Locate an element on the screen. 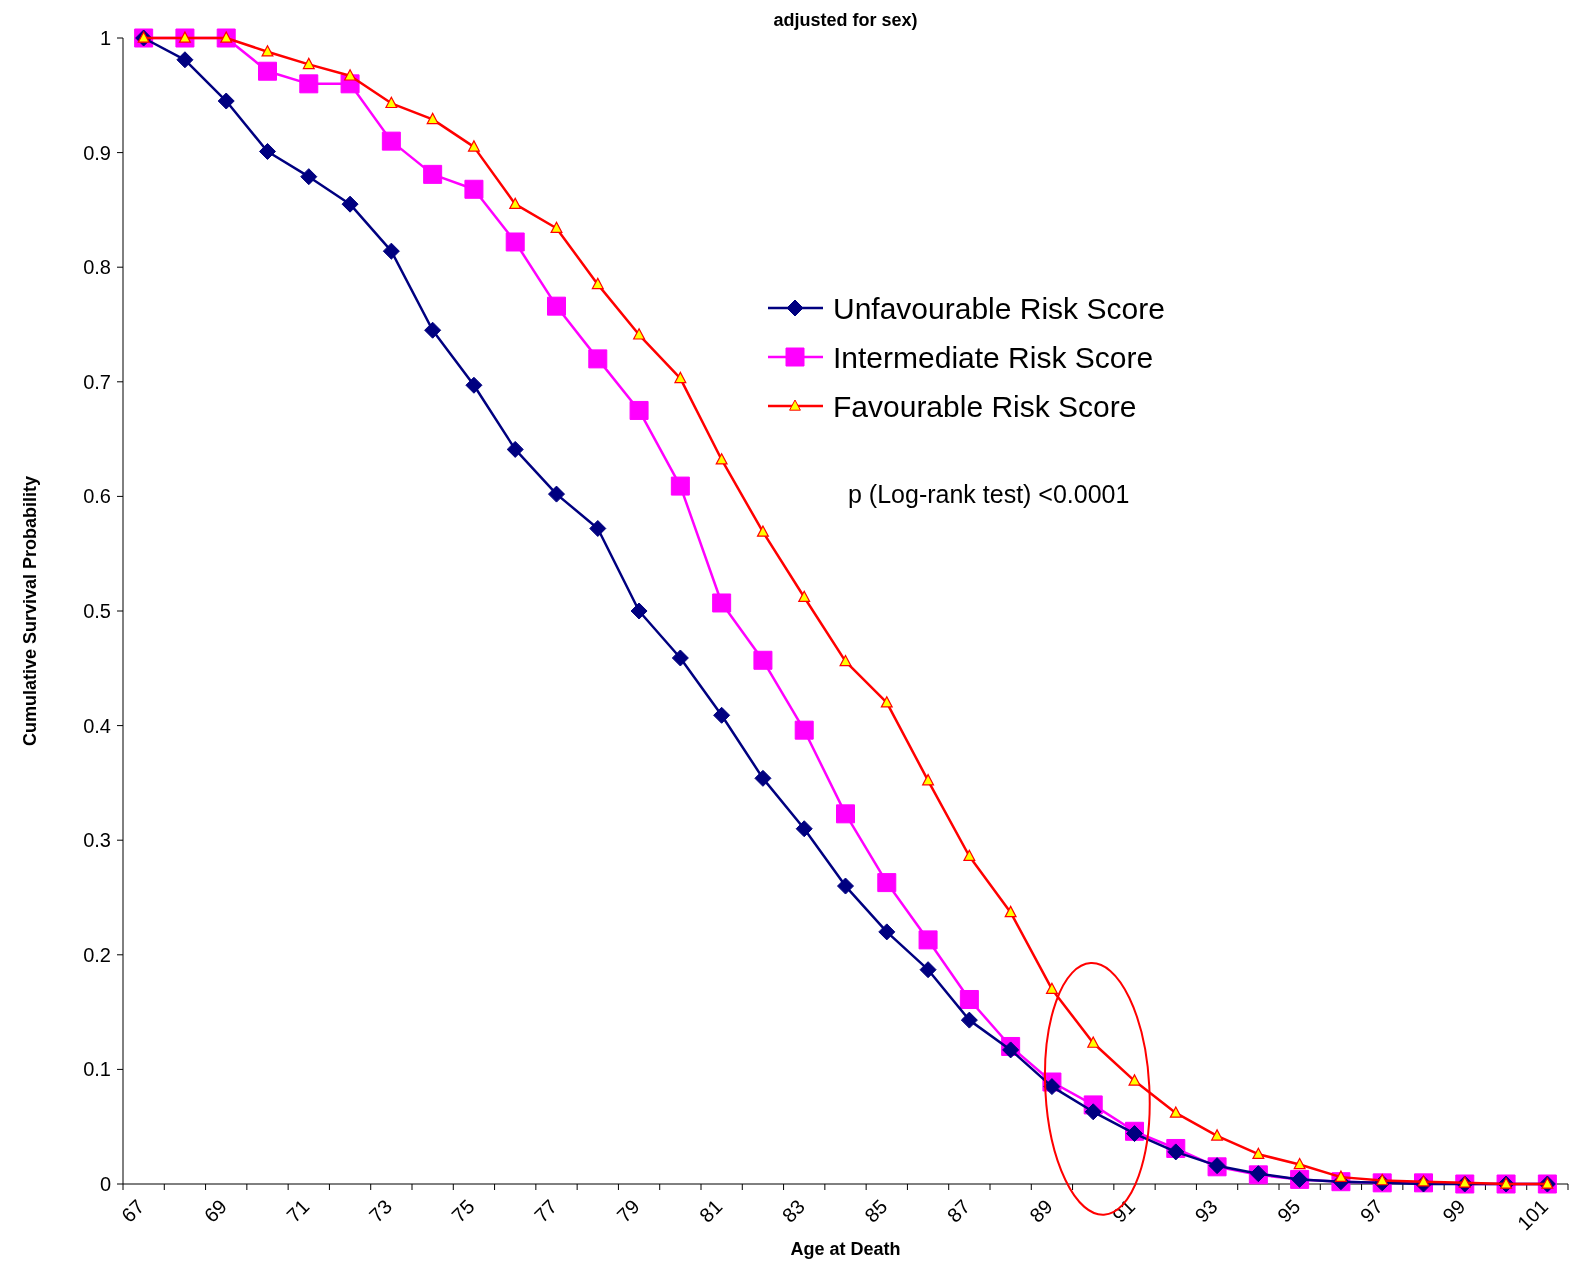  chart-title: adjusted for sex) is located at coordinates (845, 20).